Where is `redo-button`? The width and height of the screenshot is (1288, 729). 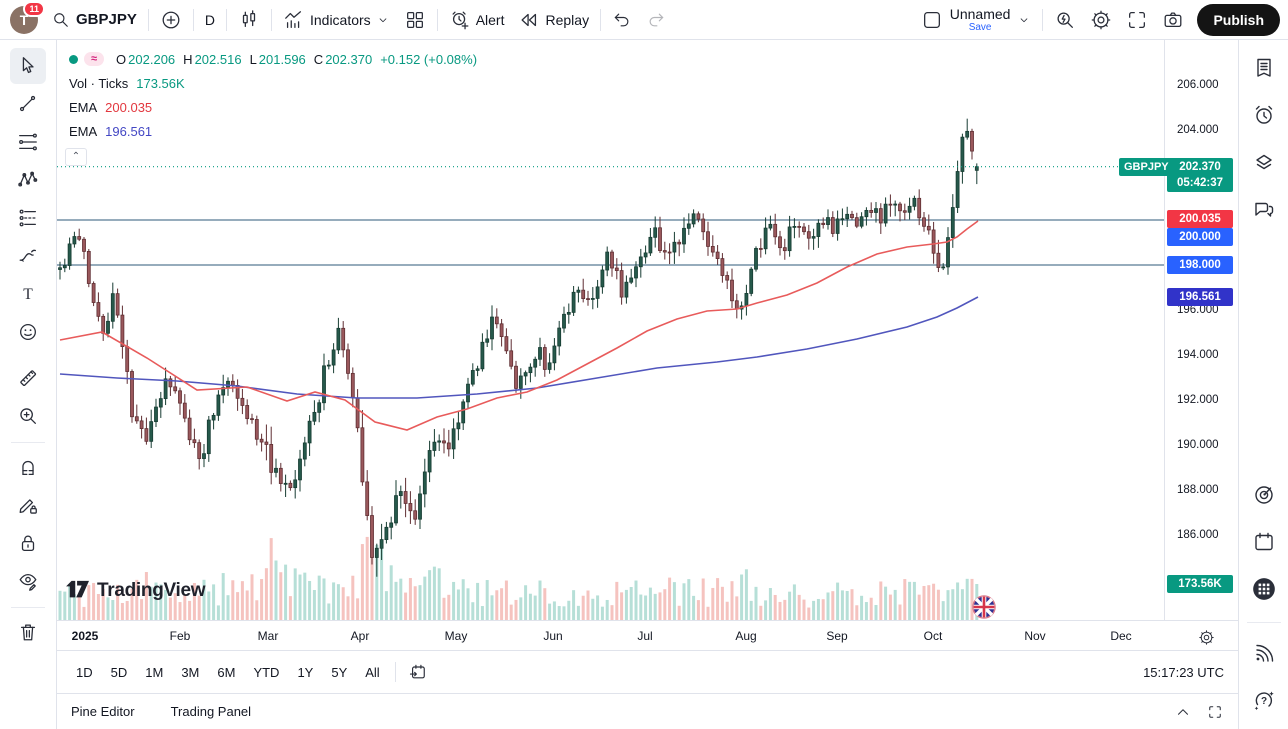 redo-button is located at coordinates (656, 20).